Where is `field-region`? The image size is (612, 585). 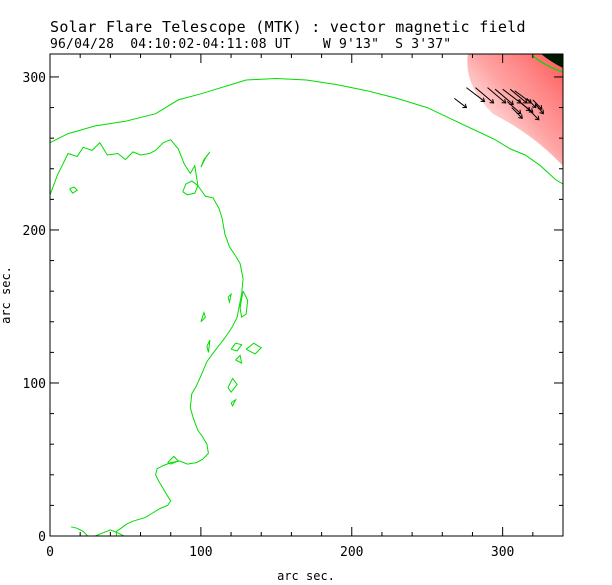
field-region is located at coordinates (515, 110).